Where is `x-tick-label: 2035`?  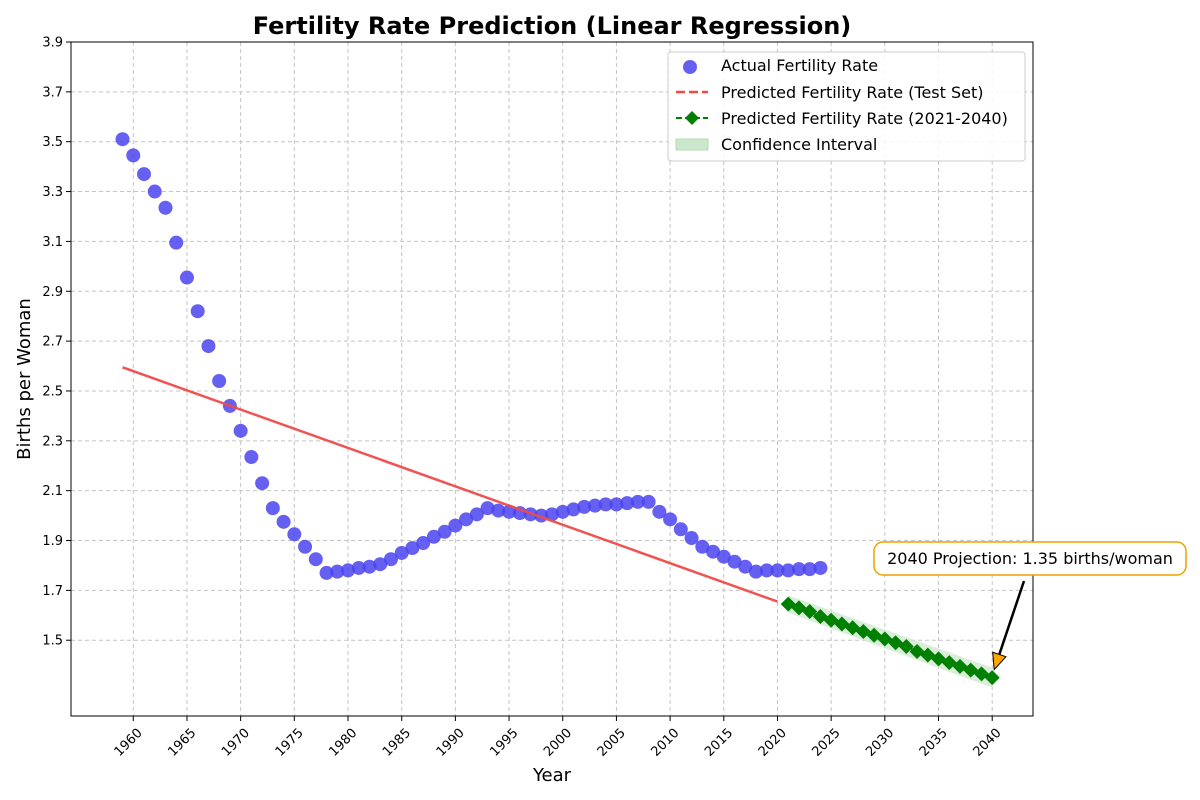
x-tick-label: 2035 is located at coordinates (934, 743).